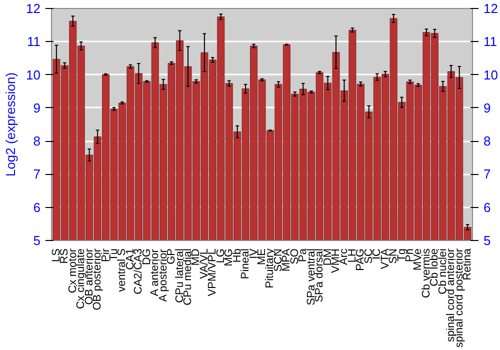 The width and height of the screenshot is (500, 350). Describe the element at coordinates (37, 141) in the screenshot. I see `y-tick-label: 8` at that location.